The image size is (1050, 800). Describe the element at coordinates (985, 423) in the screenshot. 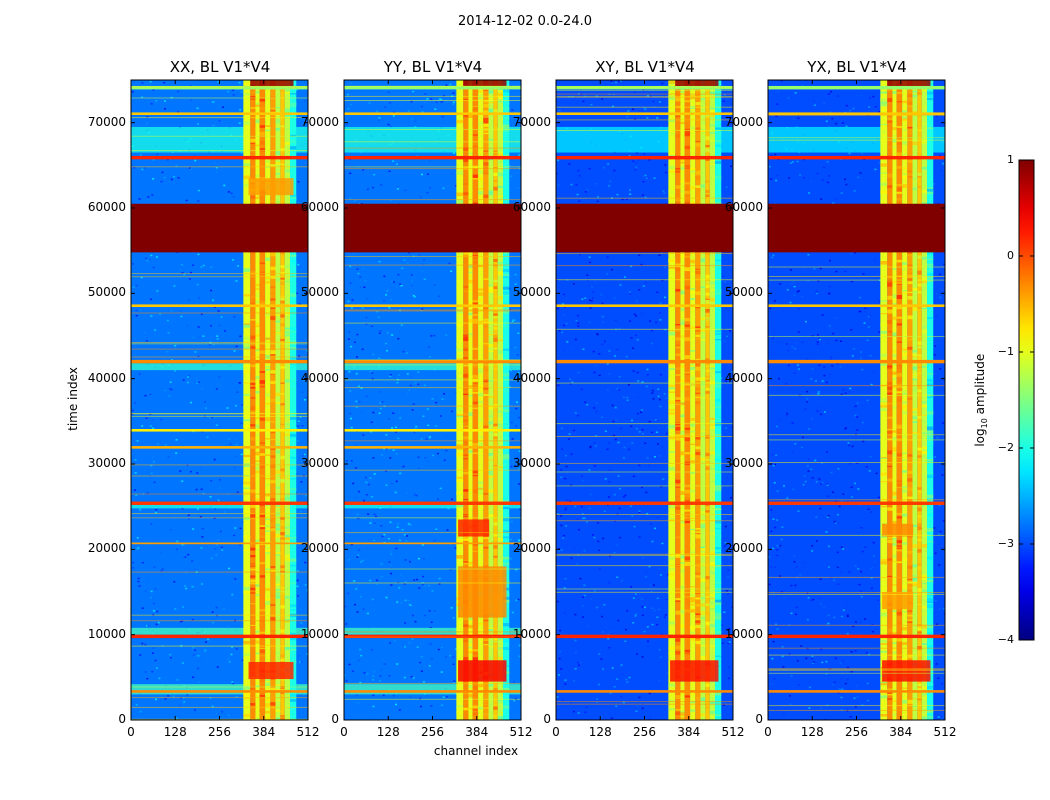

I see `colorbar-label-sub: 10` at that location.